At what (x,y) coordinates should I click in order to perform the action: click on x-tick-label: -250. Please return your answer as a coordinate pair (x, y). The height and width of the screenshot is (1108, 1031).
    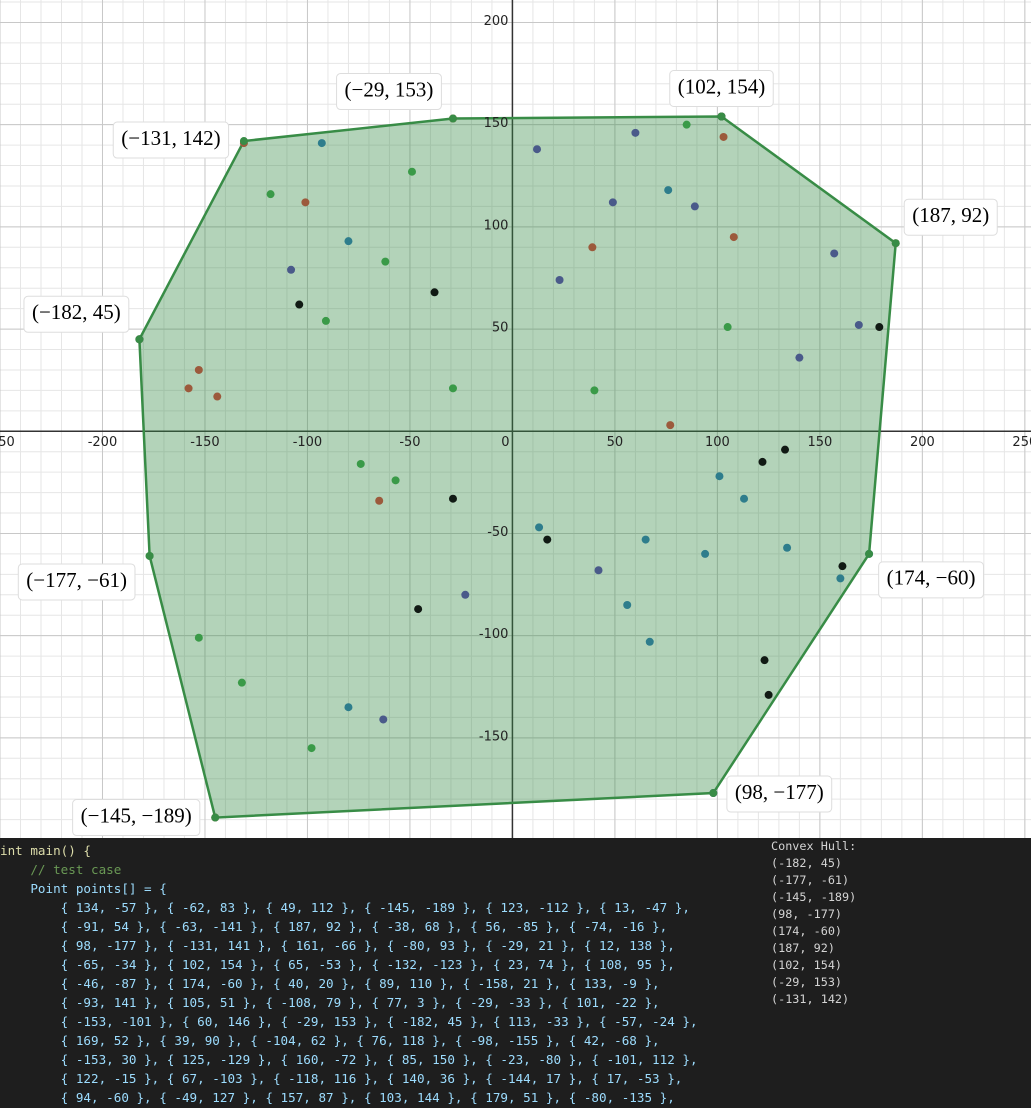
    Looking at the image, I should click on (7, 442).